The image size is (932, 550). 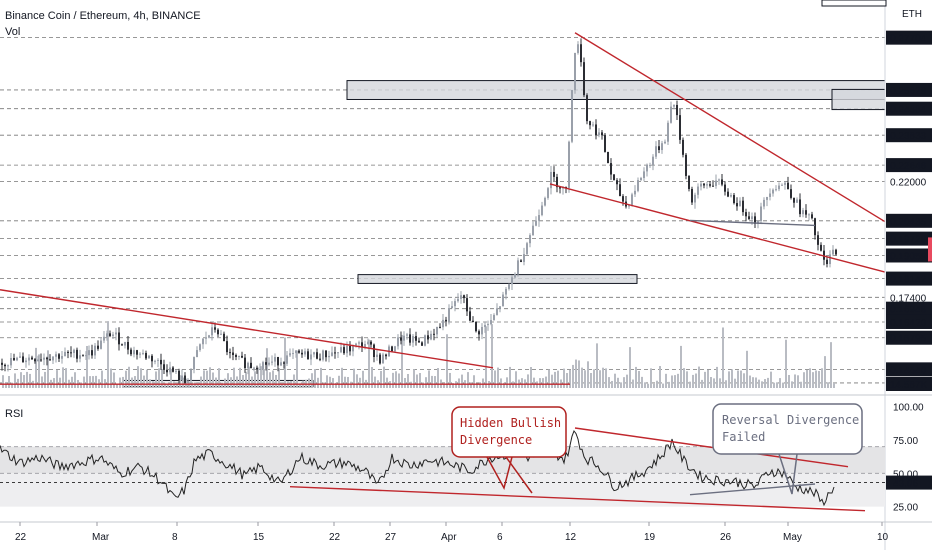 What do you see at coordinates (496, 440) in the screenshot?
I see `hidden-bullish-line-2: Divergence` at bounding box center [496, 440].